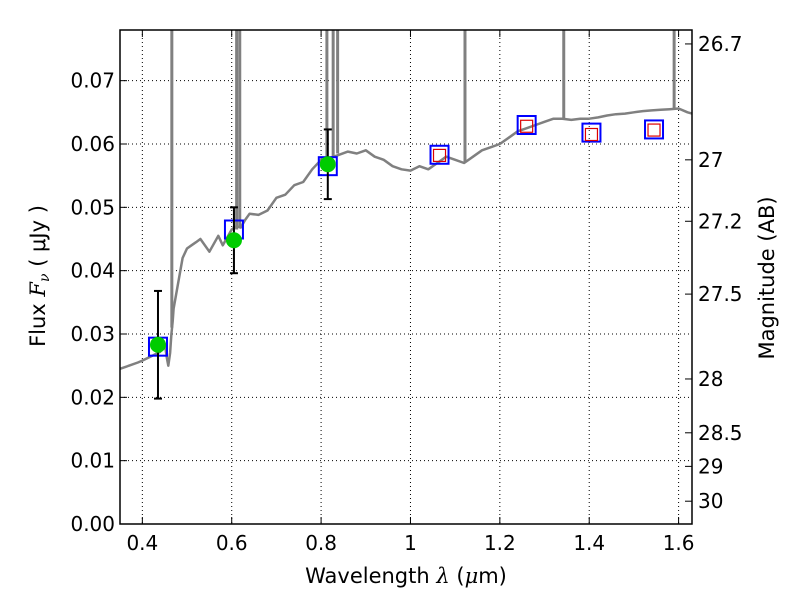 Image resolution: width=800 pixels, height=600 pixels. Describe the element at coordinates (39, 276) in the screenshot. I see `y-axis-label: Flux Fν ( μJy )` at that location.